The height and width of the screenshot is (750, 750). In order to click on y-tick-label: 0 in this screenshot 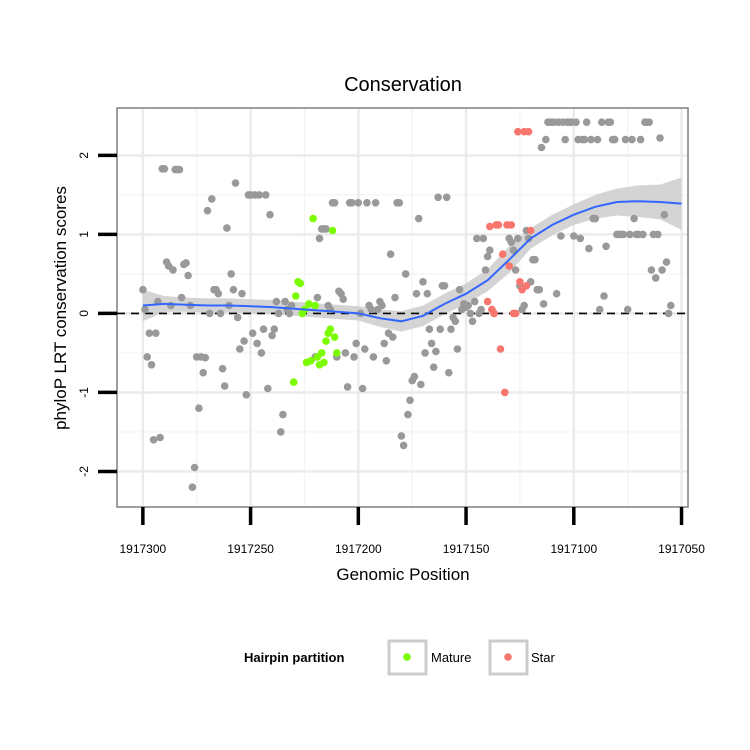, I will do `click(84, 313)`.